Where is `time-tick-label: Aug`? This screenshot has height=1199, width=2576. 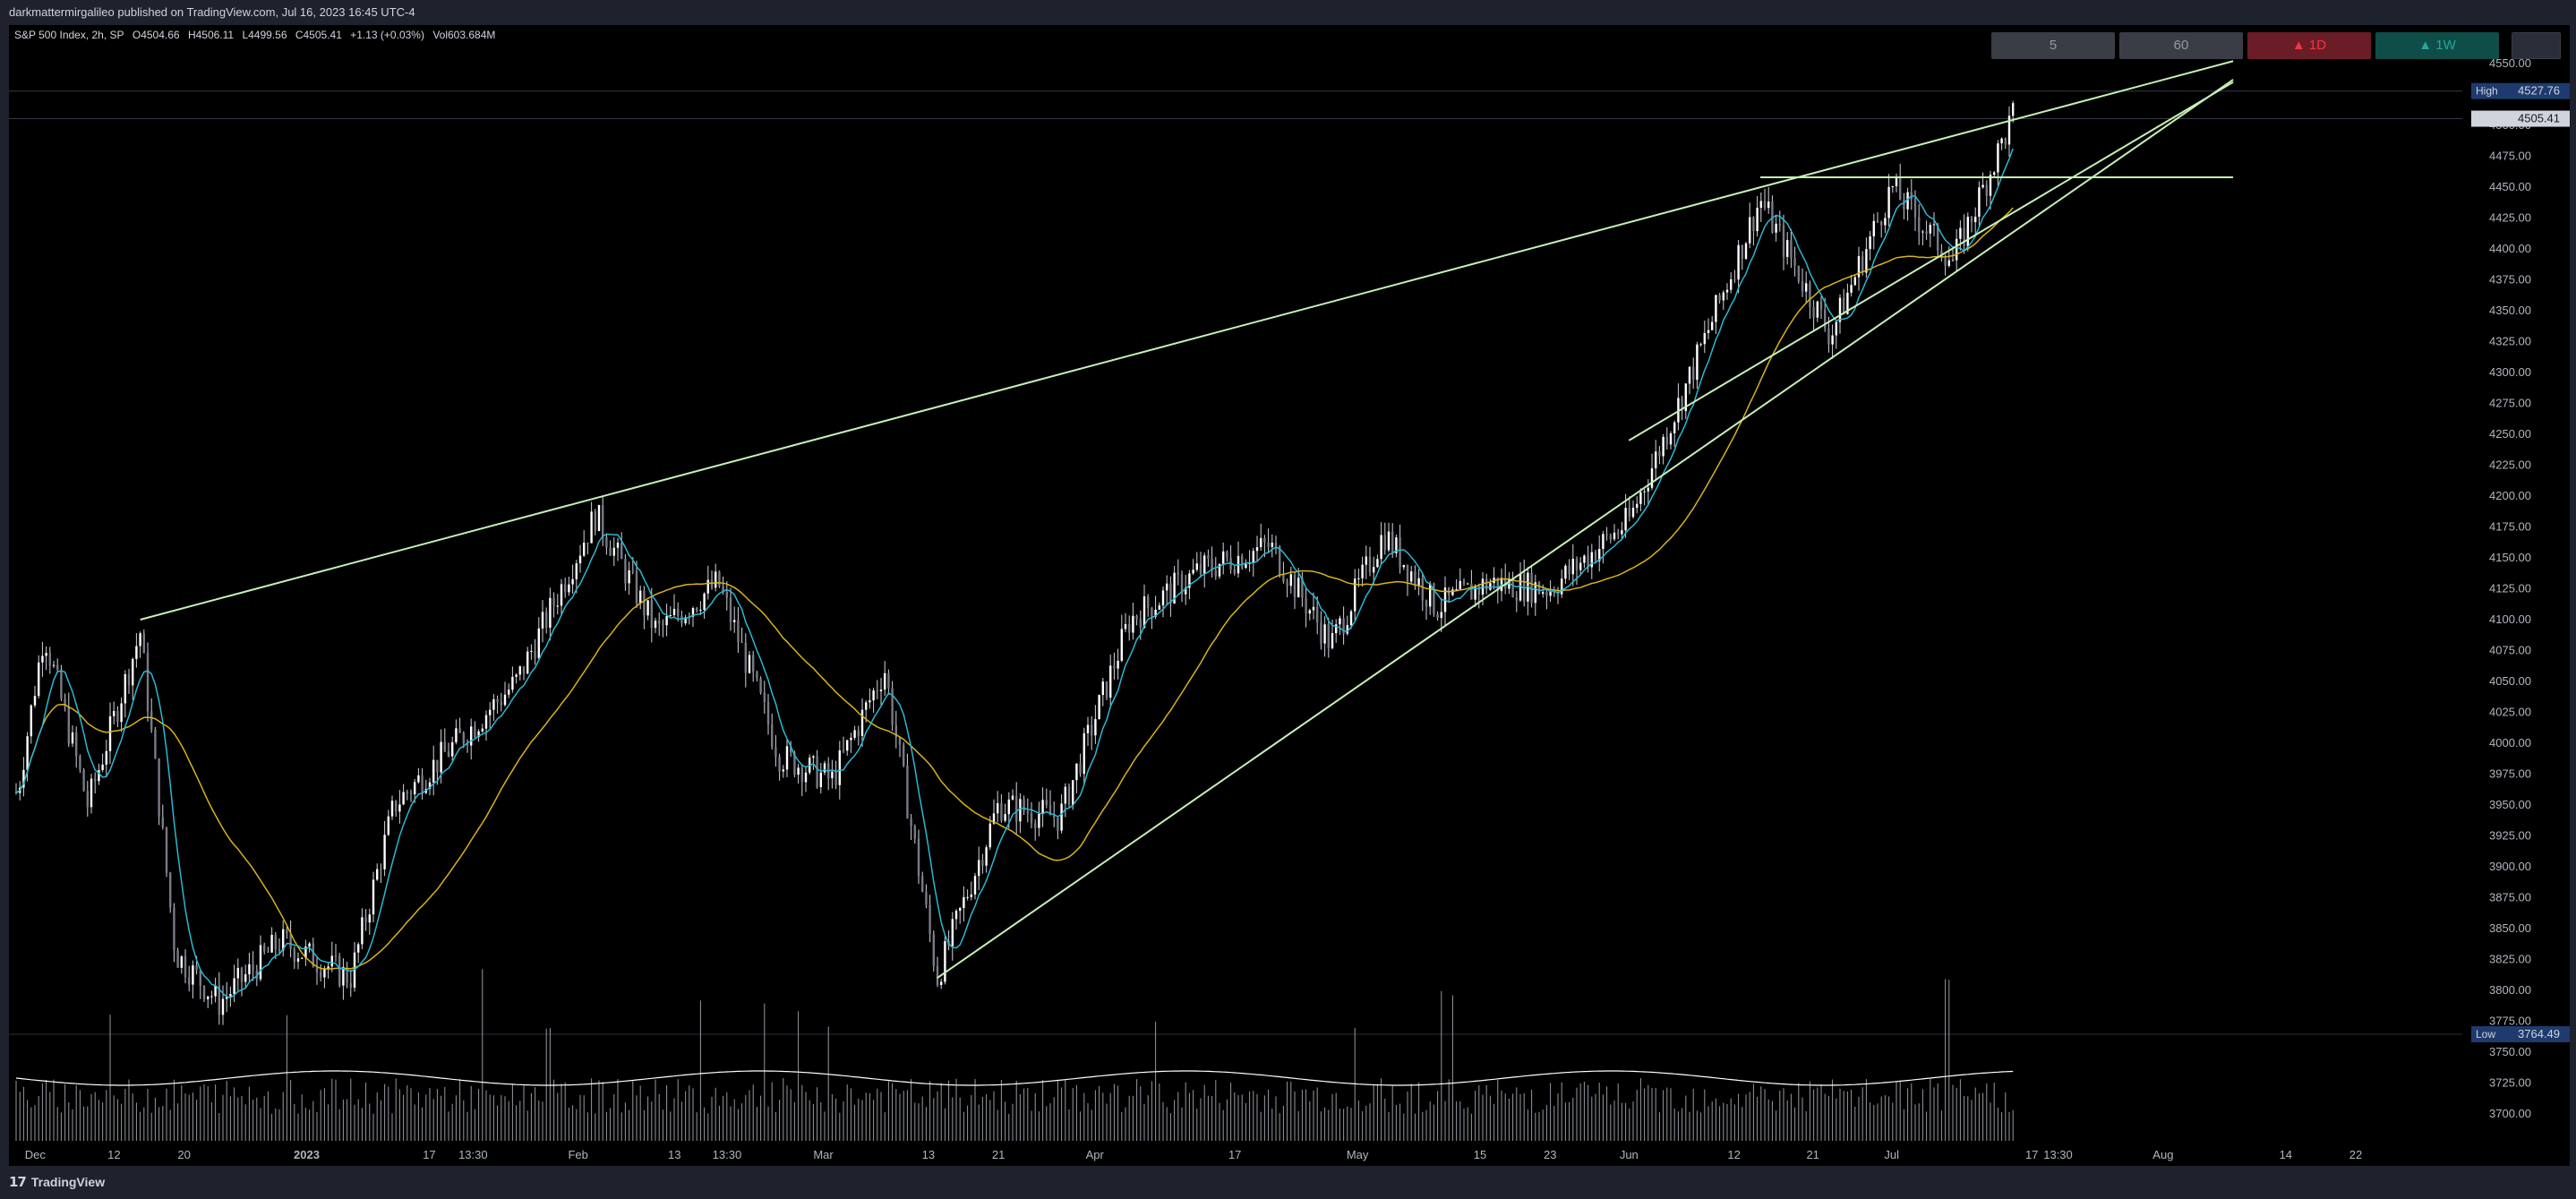
time-tick-label: Aug is located at coordinates (2162, 1154).